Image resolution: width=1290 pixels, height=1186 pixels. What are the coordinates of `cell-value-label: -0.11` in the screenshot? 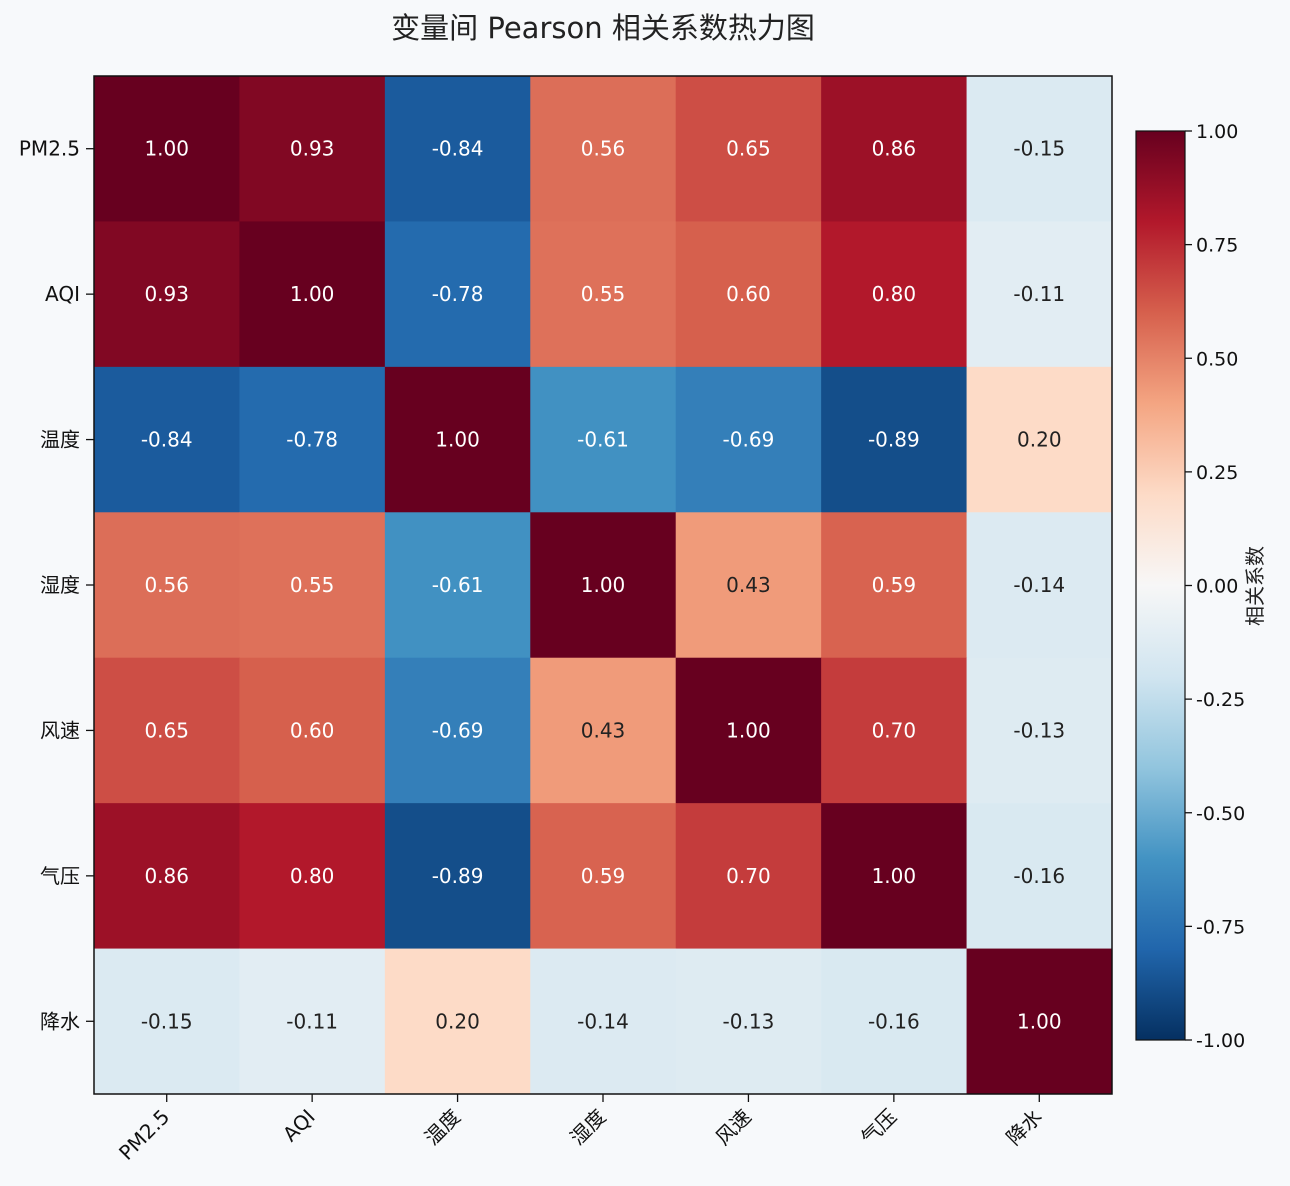 It's located at (1039, 294).